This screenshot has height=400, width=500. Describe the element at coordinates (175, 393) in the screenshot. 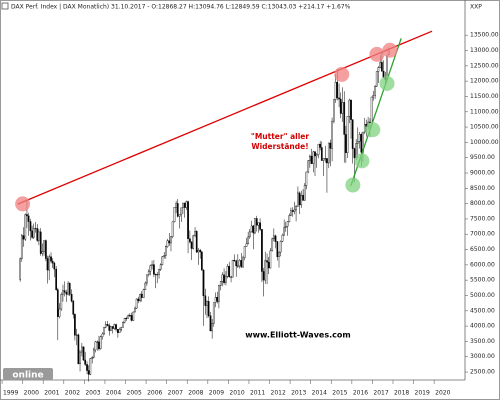

I see `x-tick-label: 2007` at that location.